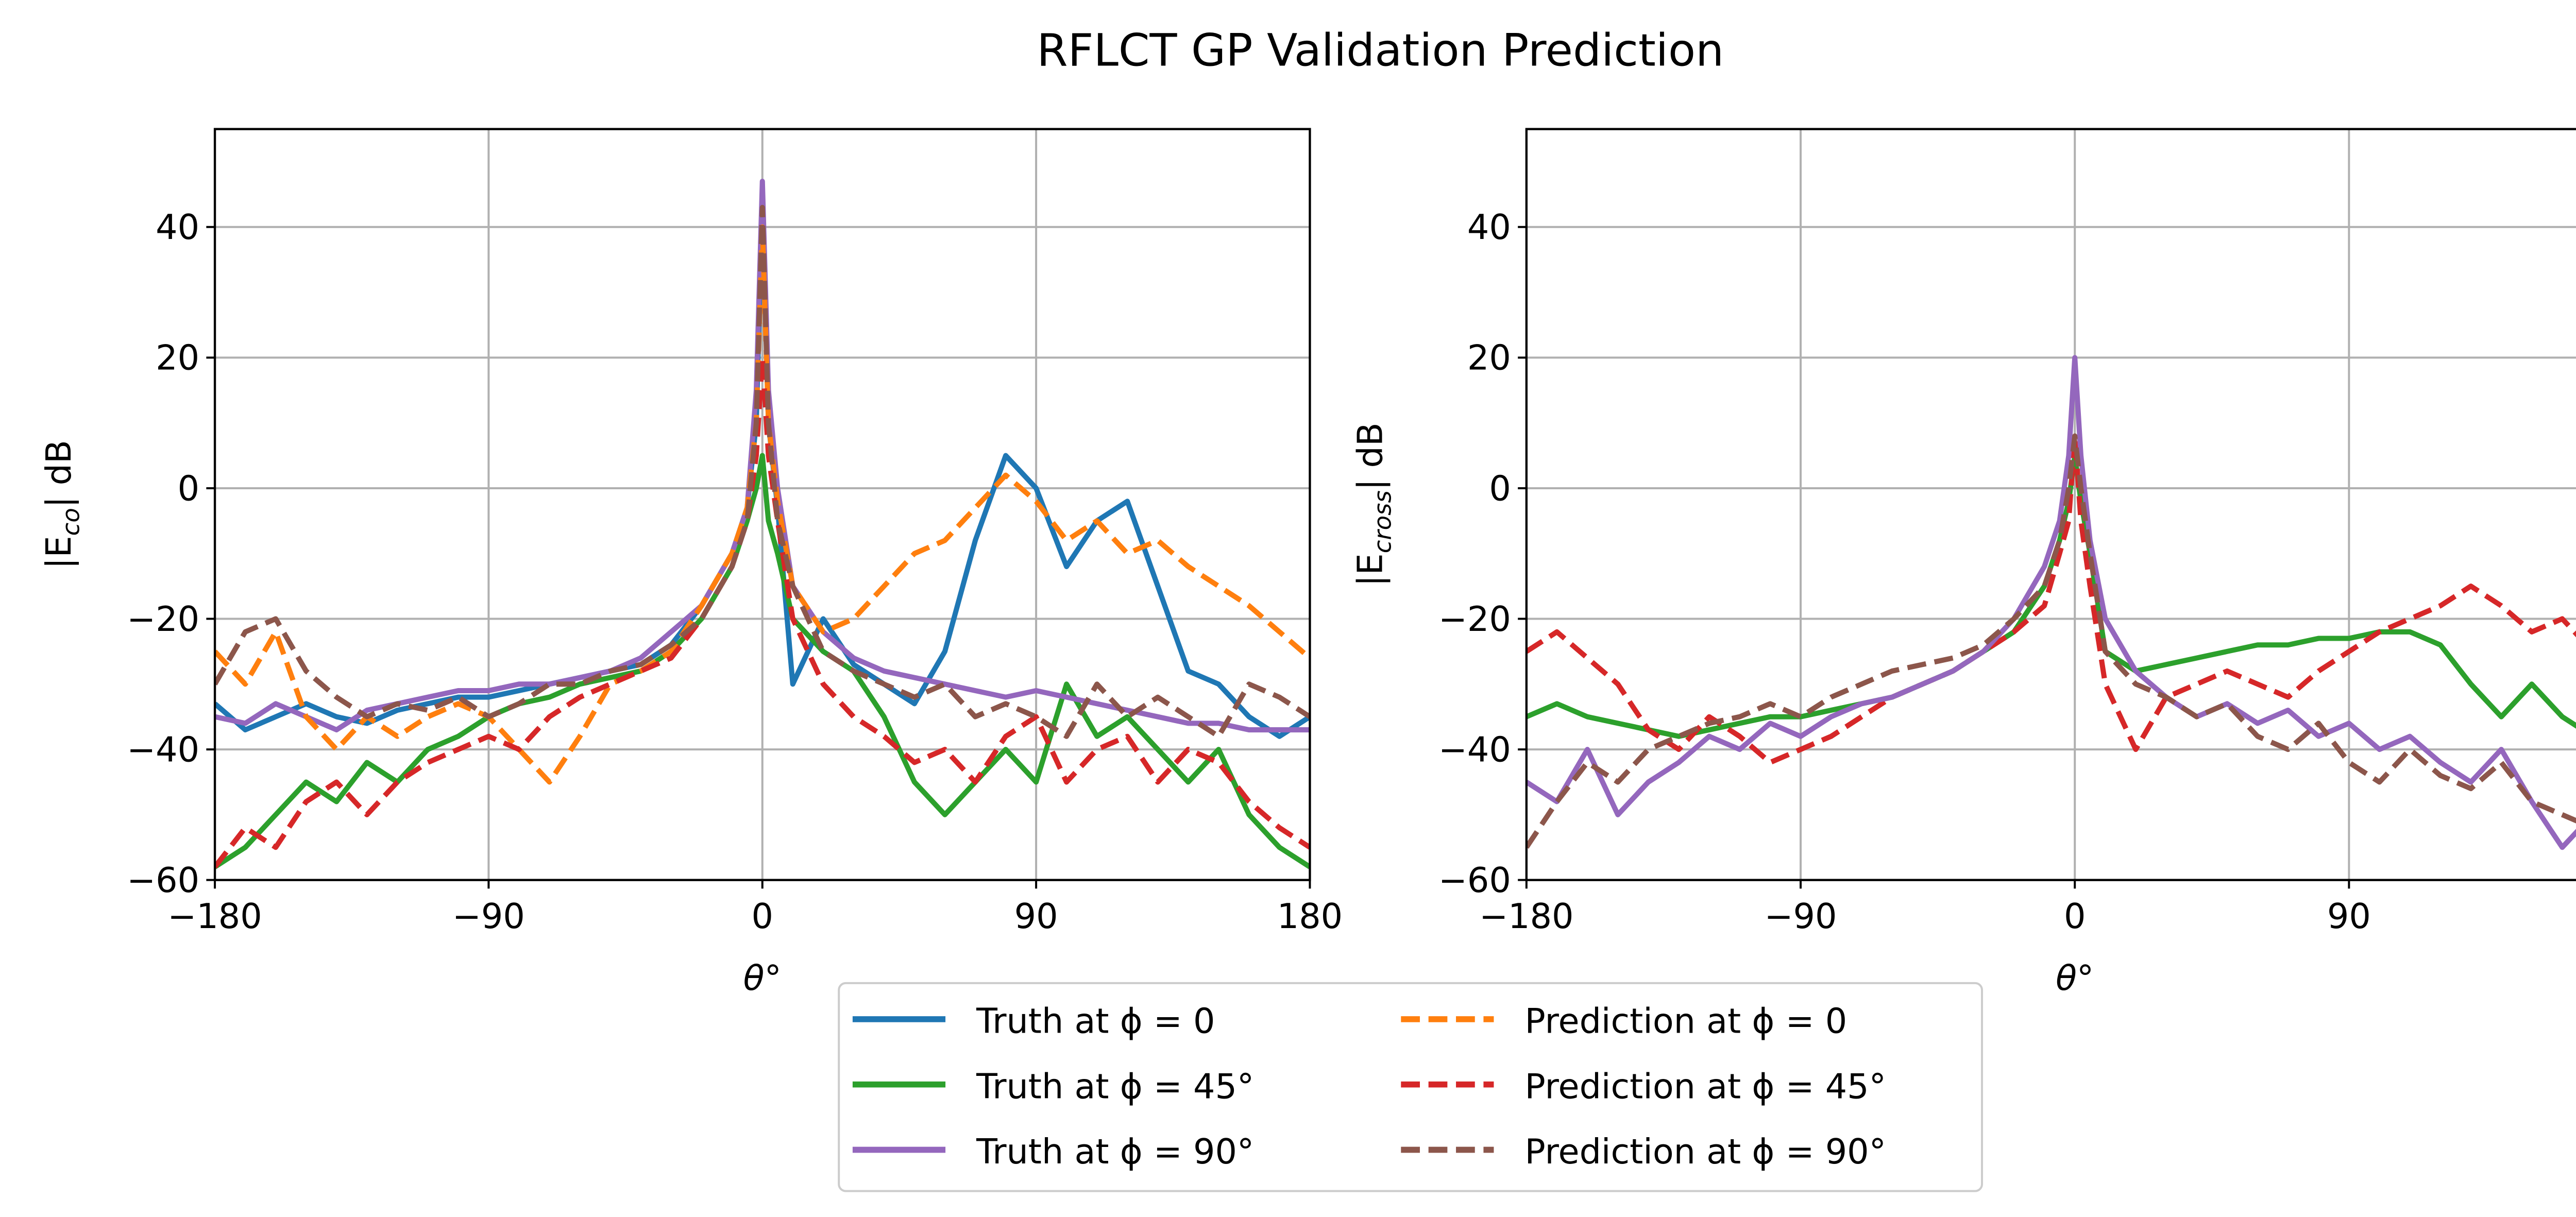 The height and width of the screenshot is (1217, 2576). I want to click on x-tick-label: 180, so click(1310, 916).